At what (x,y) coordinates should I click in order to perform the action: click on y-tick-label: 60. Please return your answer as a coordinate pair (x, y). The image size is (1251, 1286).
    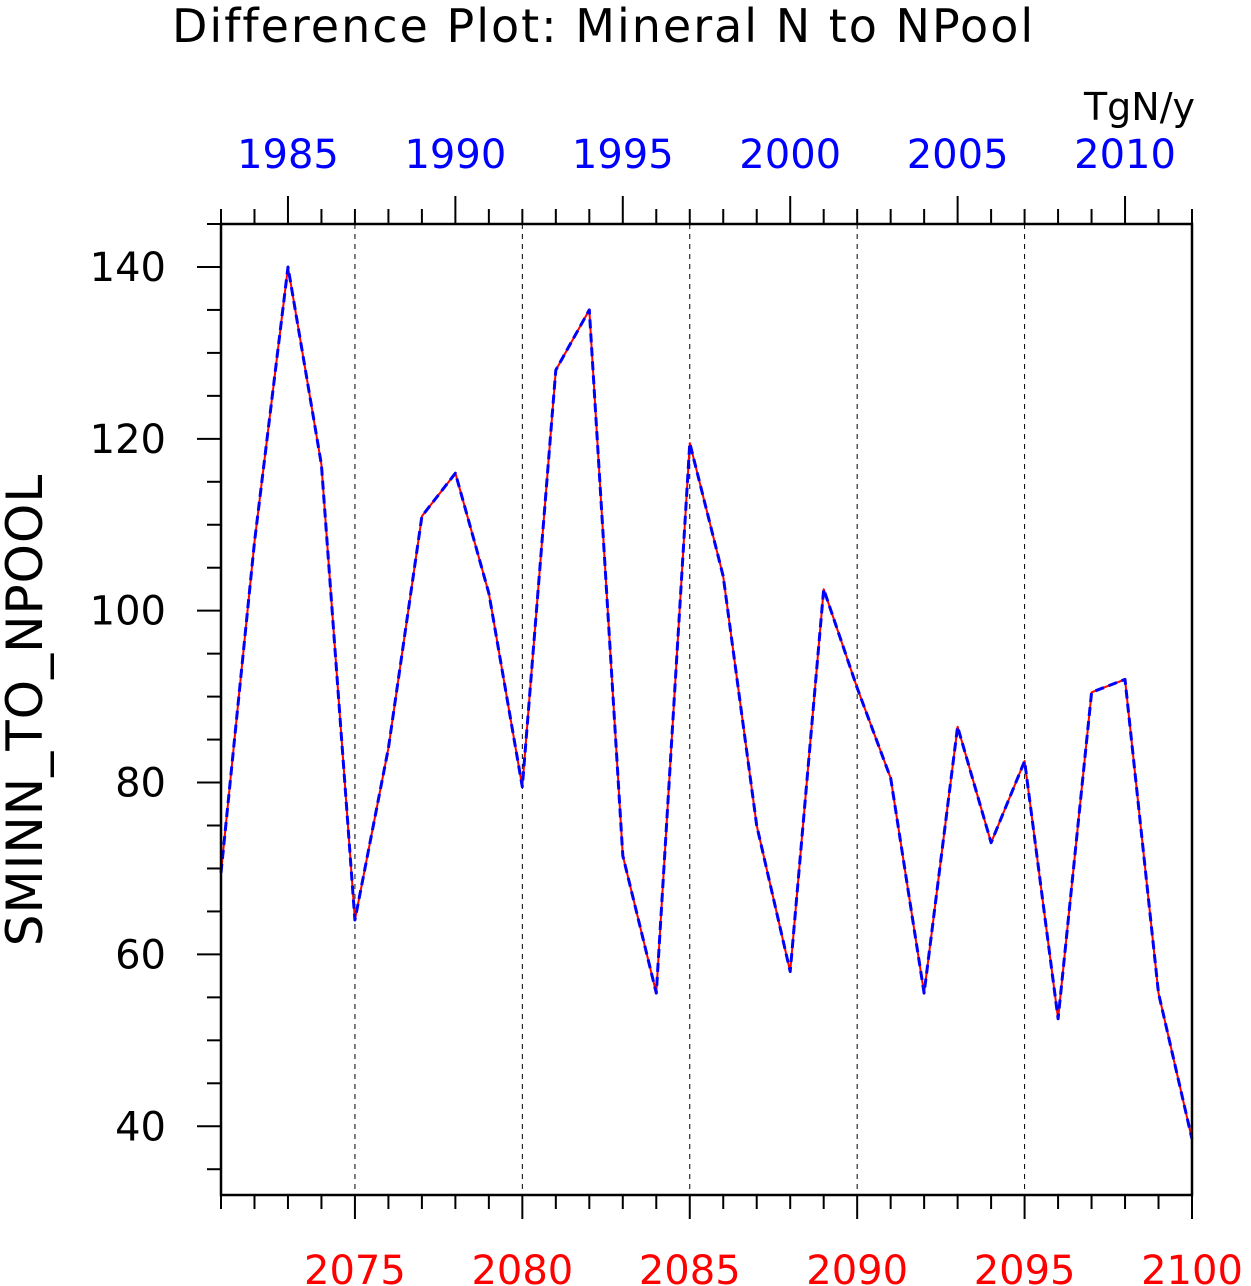
    Looking at the image, I should click on (140, 955).